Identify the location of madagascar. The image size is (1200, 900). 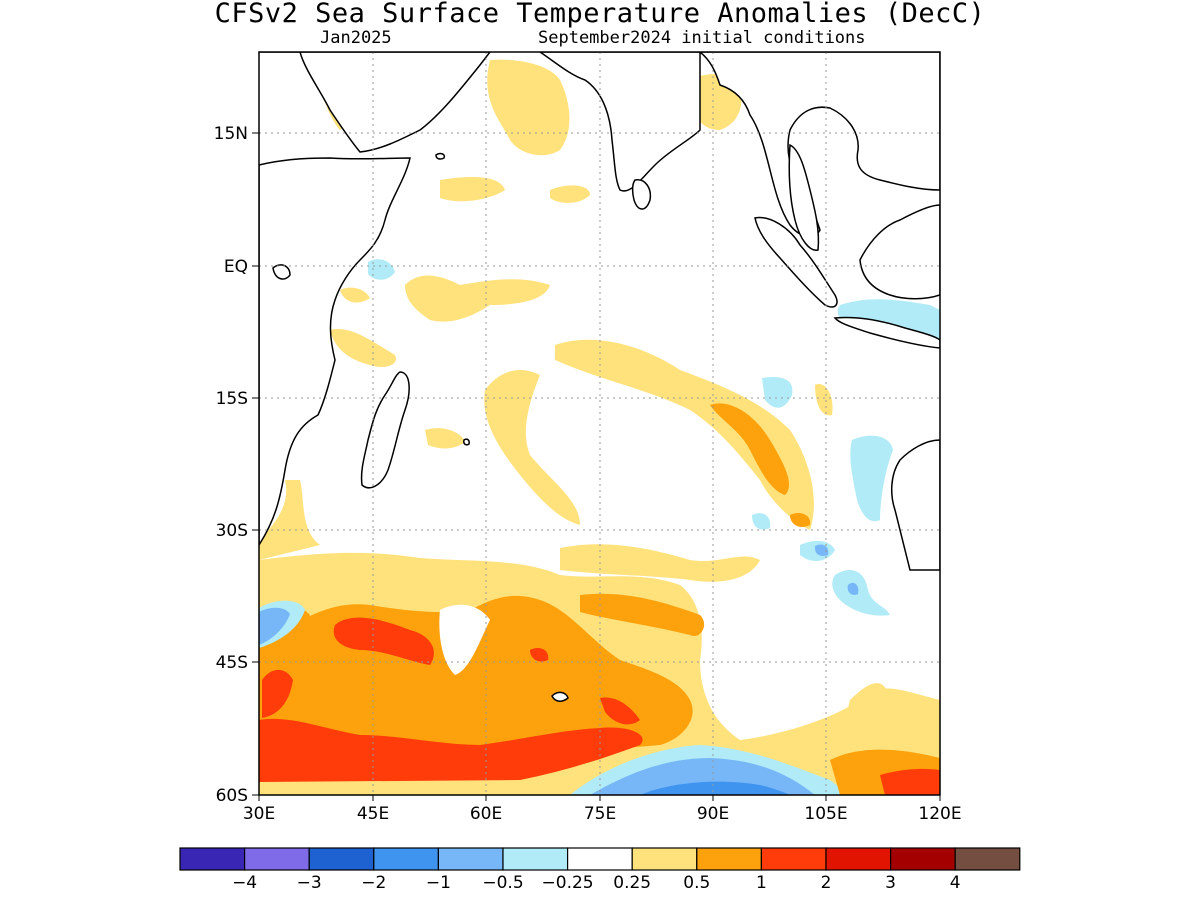
(385, 430).